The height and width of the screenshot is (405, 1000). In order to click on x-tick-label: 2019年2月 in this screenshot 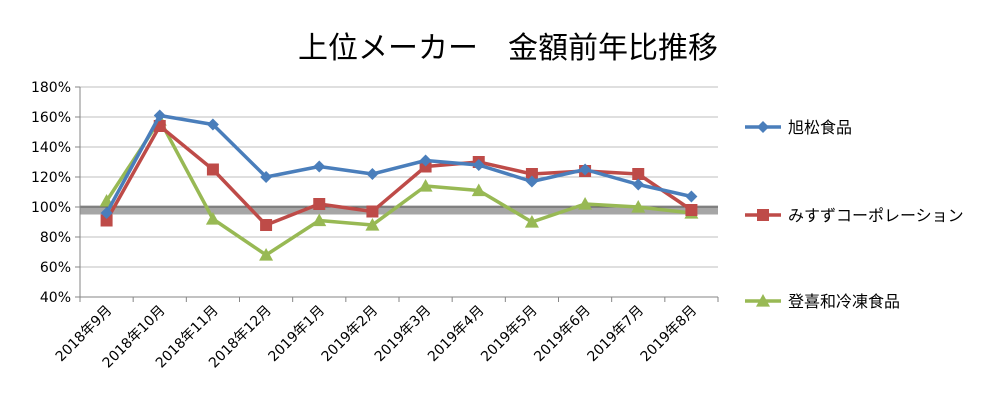, I will do `click(350, 334)`.